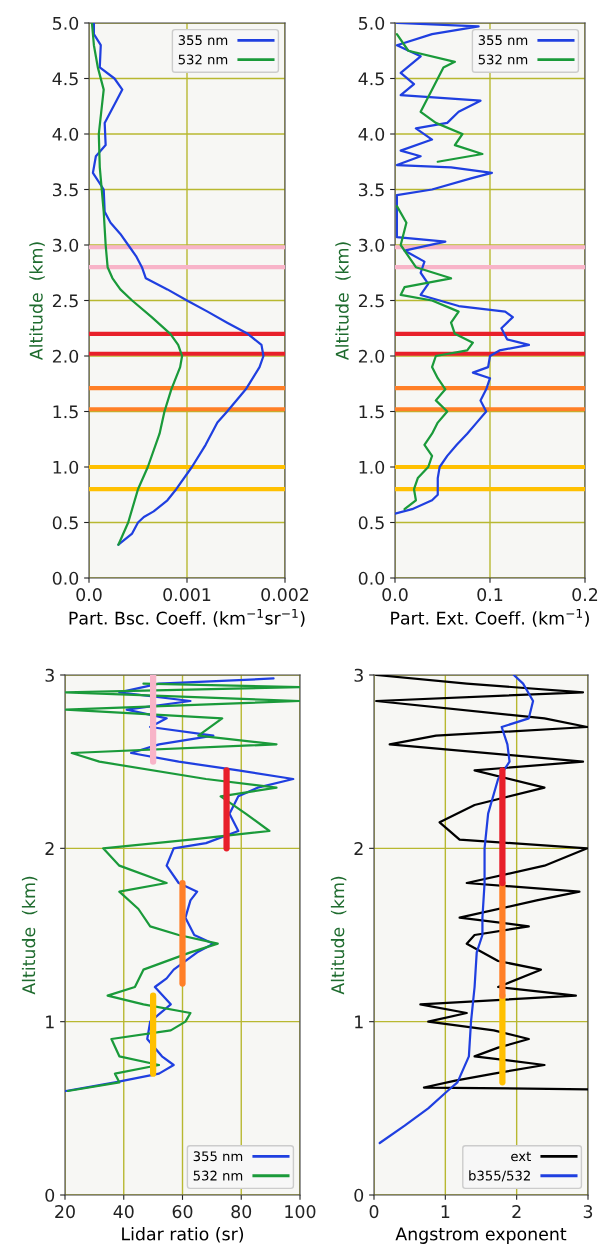  I want to click on legend-label: b355/532, so click(499, 1176).